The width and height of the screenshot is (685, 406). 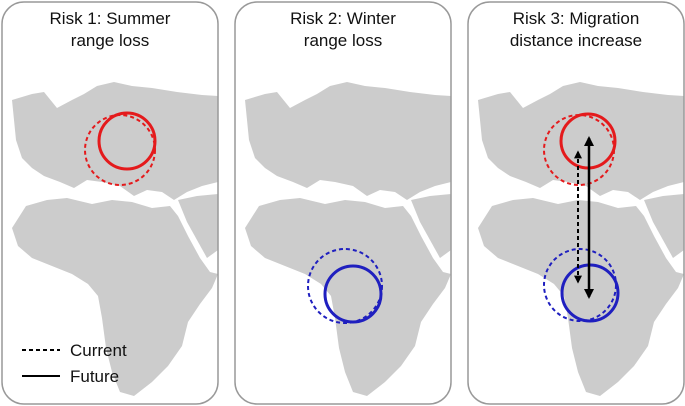 I want to click on panel-title: Risk 3: Migration, so click(x=576, y=18).